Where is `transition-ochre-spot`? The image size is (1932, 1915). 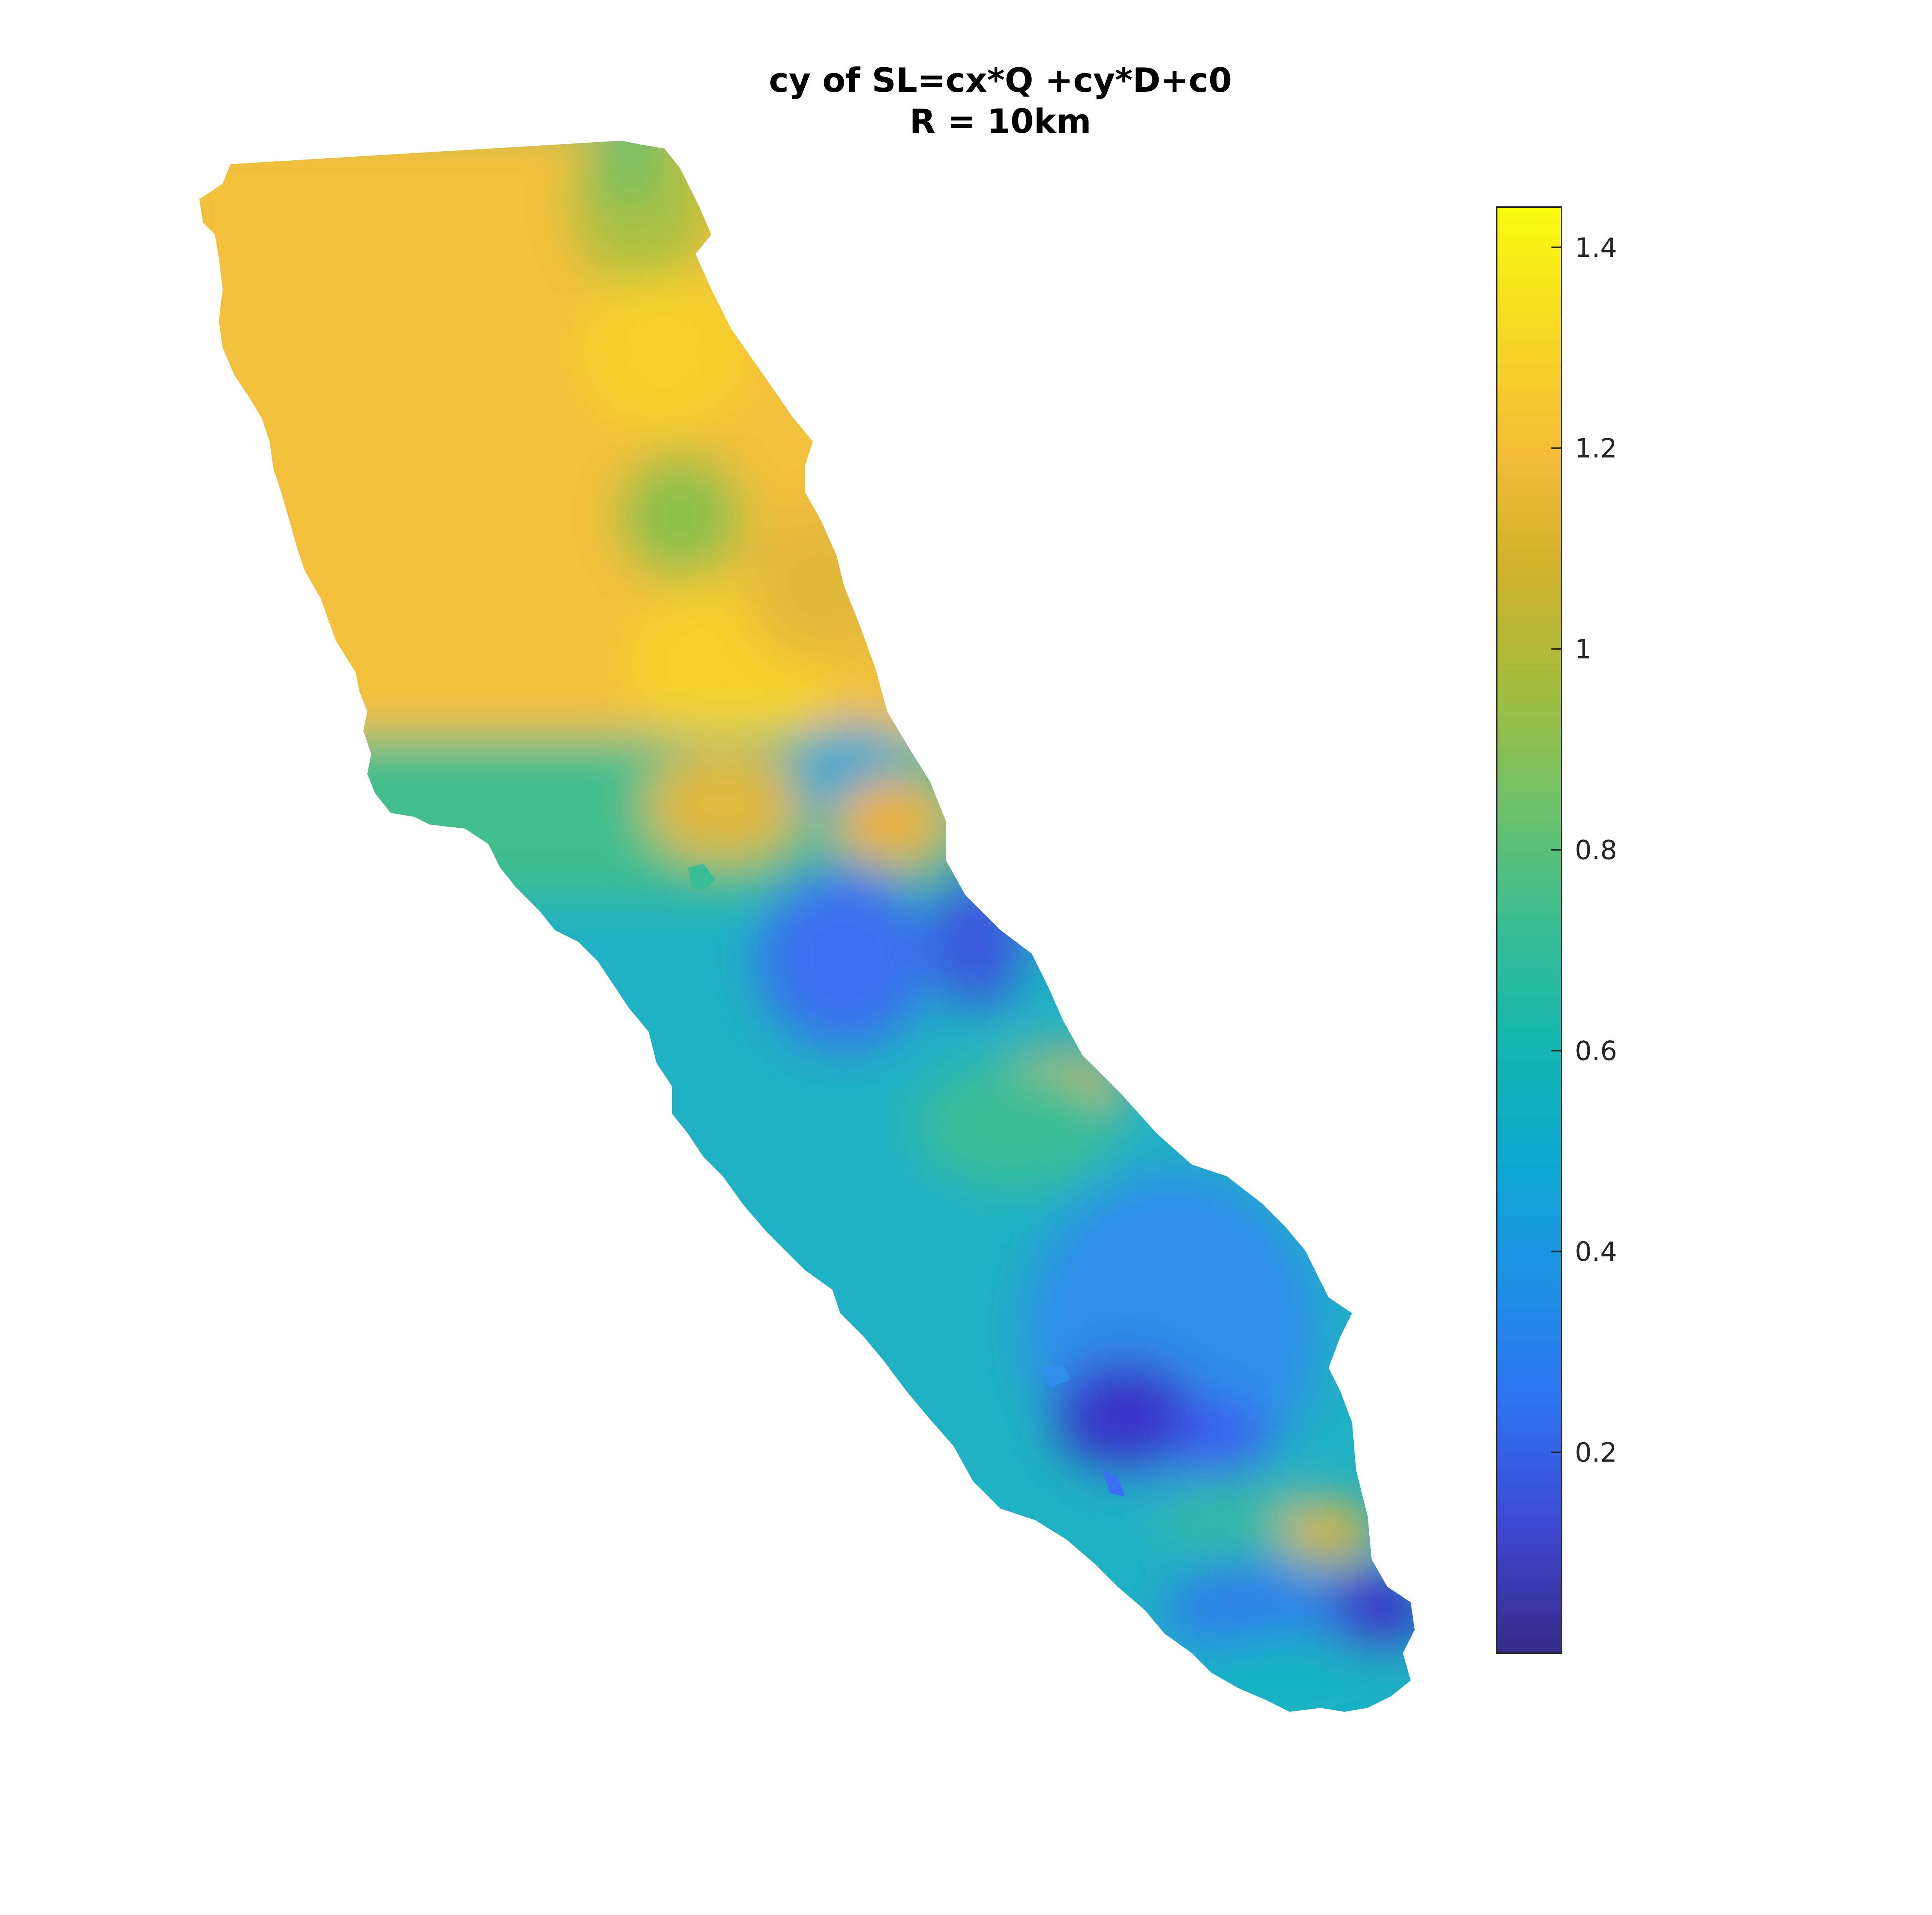
transition-ochre-spot is located at coordinates (723, 805).